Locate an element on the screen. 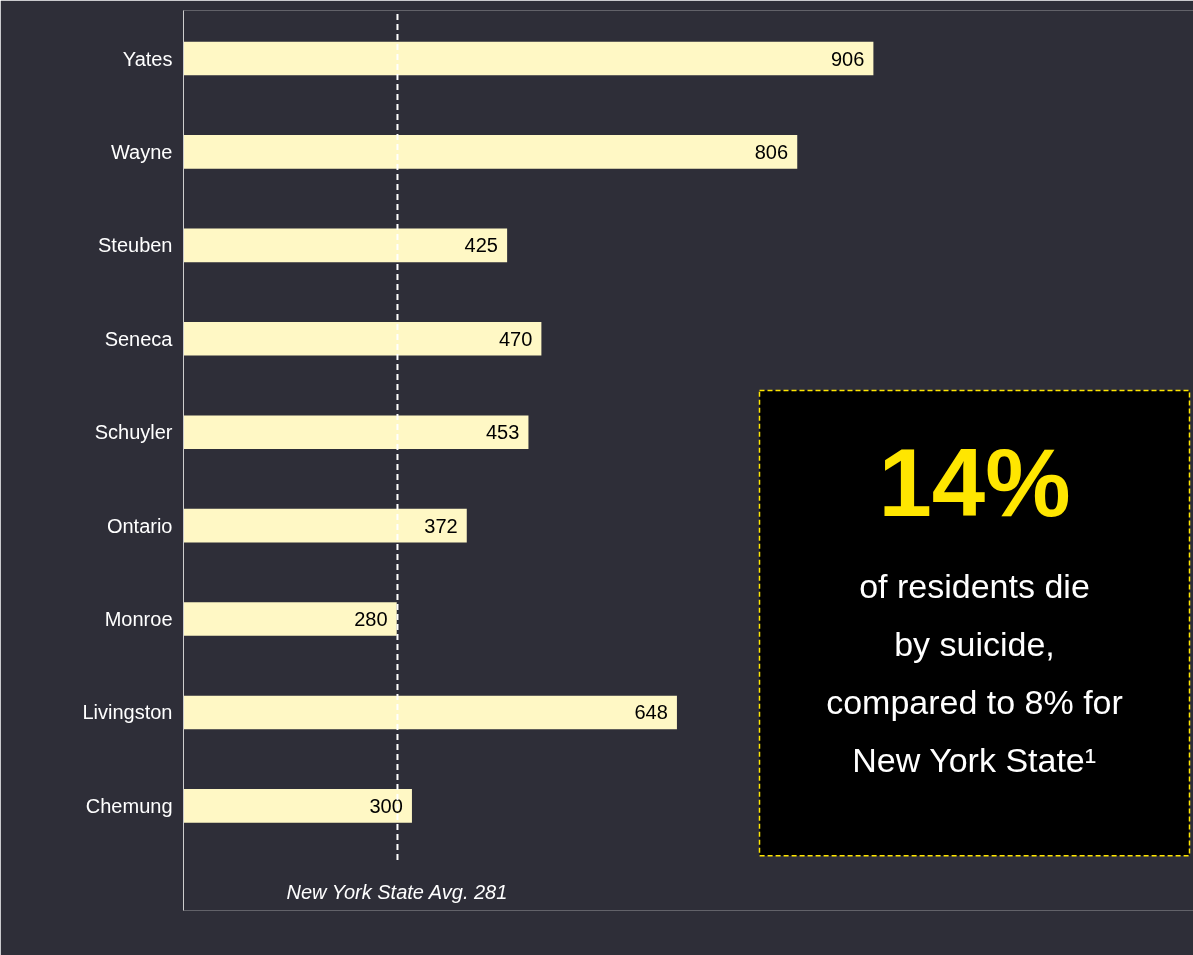 The height and width of the screenshot is (955, 1193). y-tick-label: Yates is located at coordinates (147, 58).